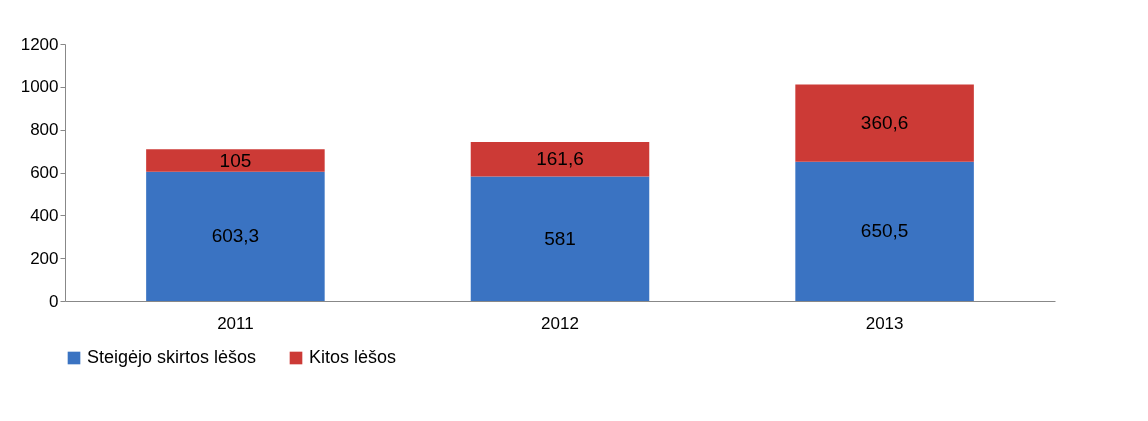  I want to click on legend-label: Kitos lėšos, so click(353, 357).